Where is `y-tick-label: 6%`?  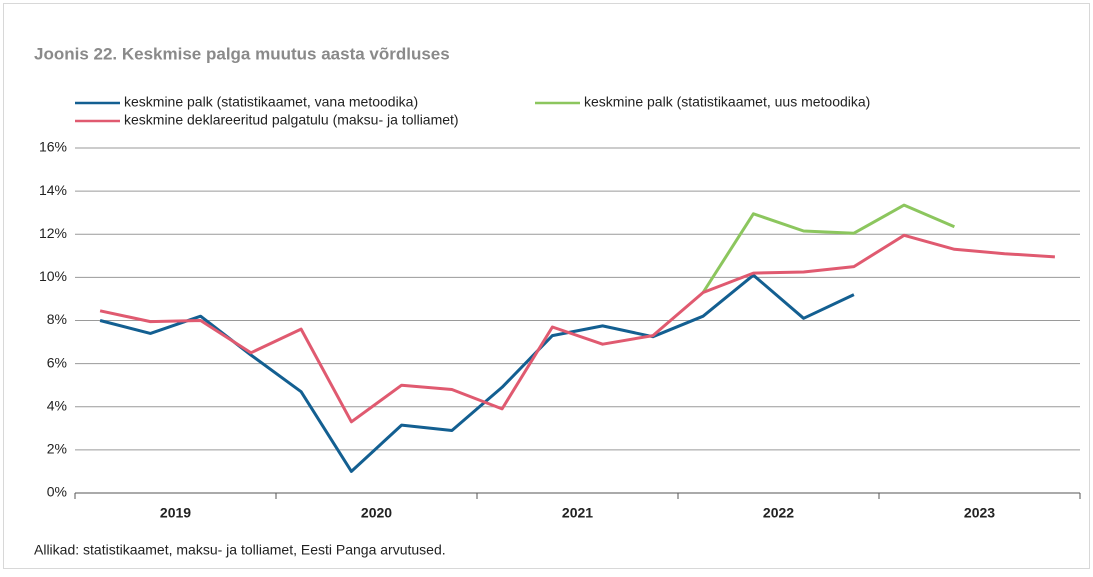
y-tick-label: 6% is located at coordinates (57, 362).